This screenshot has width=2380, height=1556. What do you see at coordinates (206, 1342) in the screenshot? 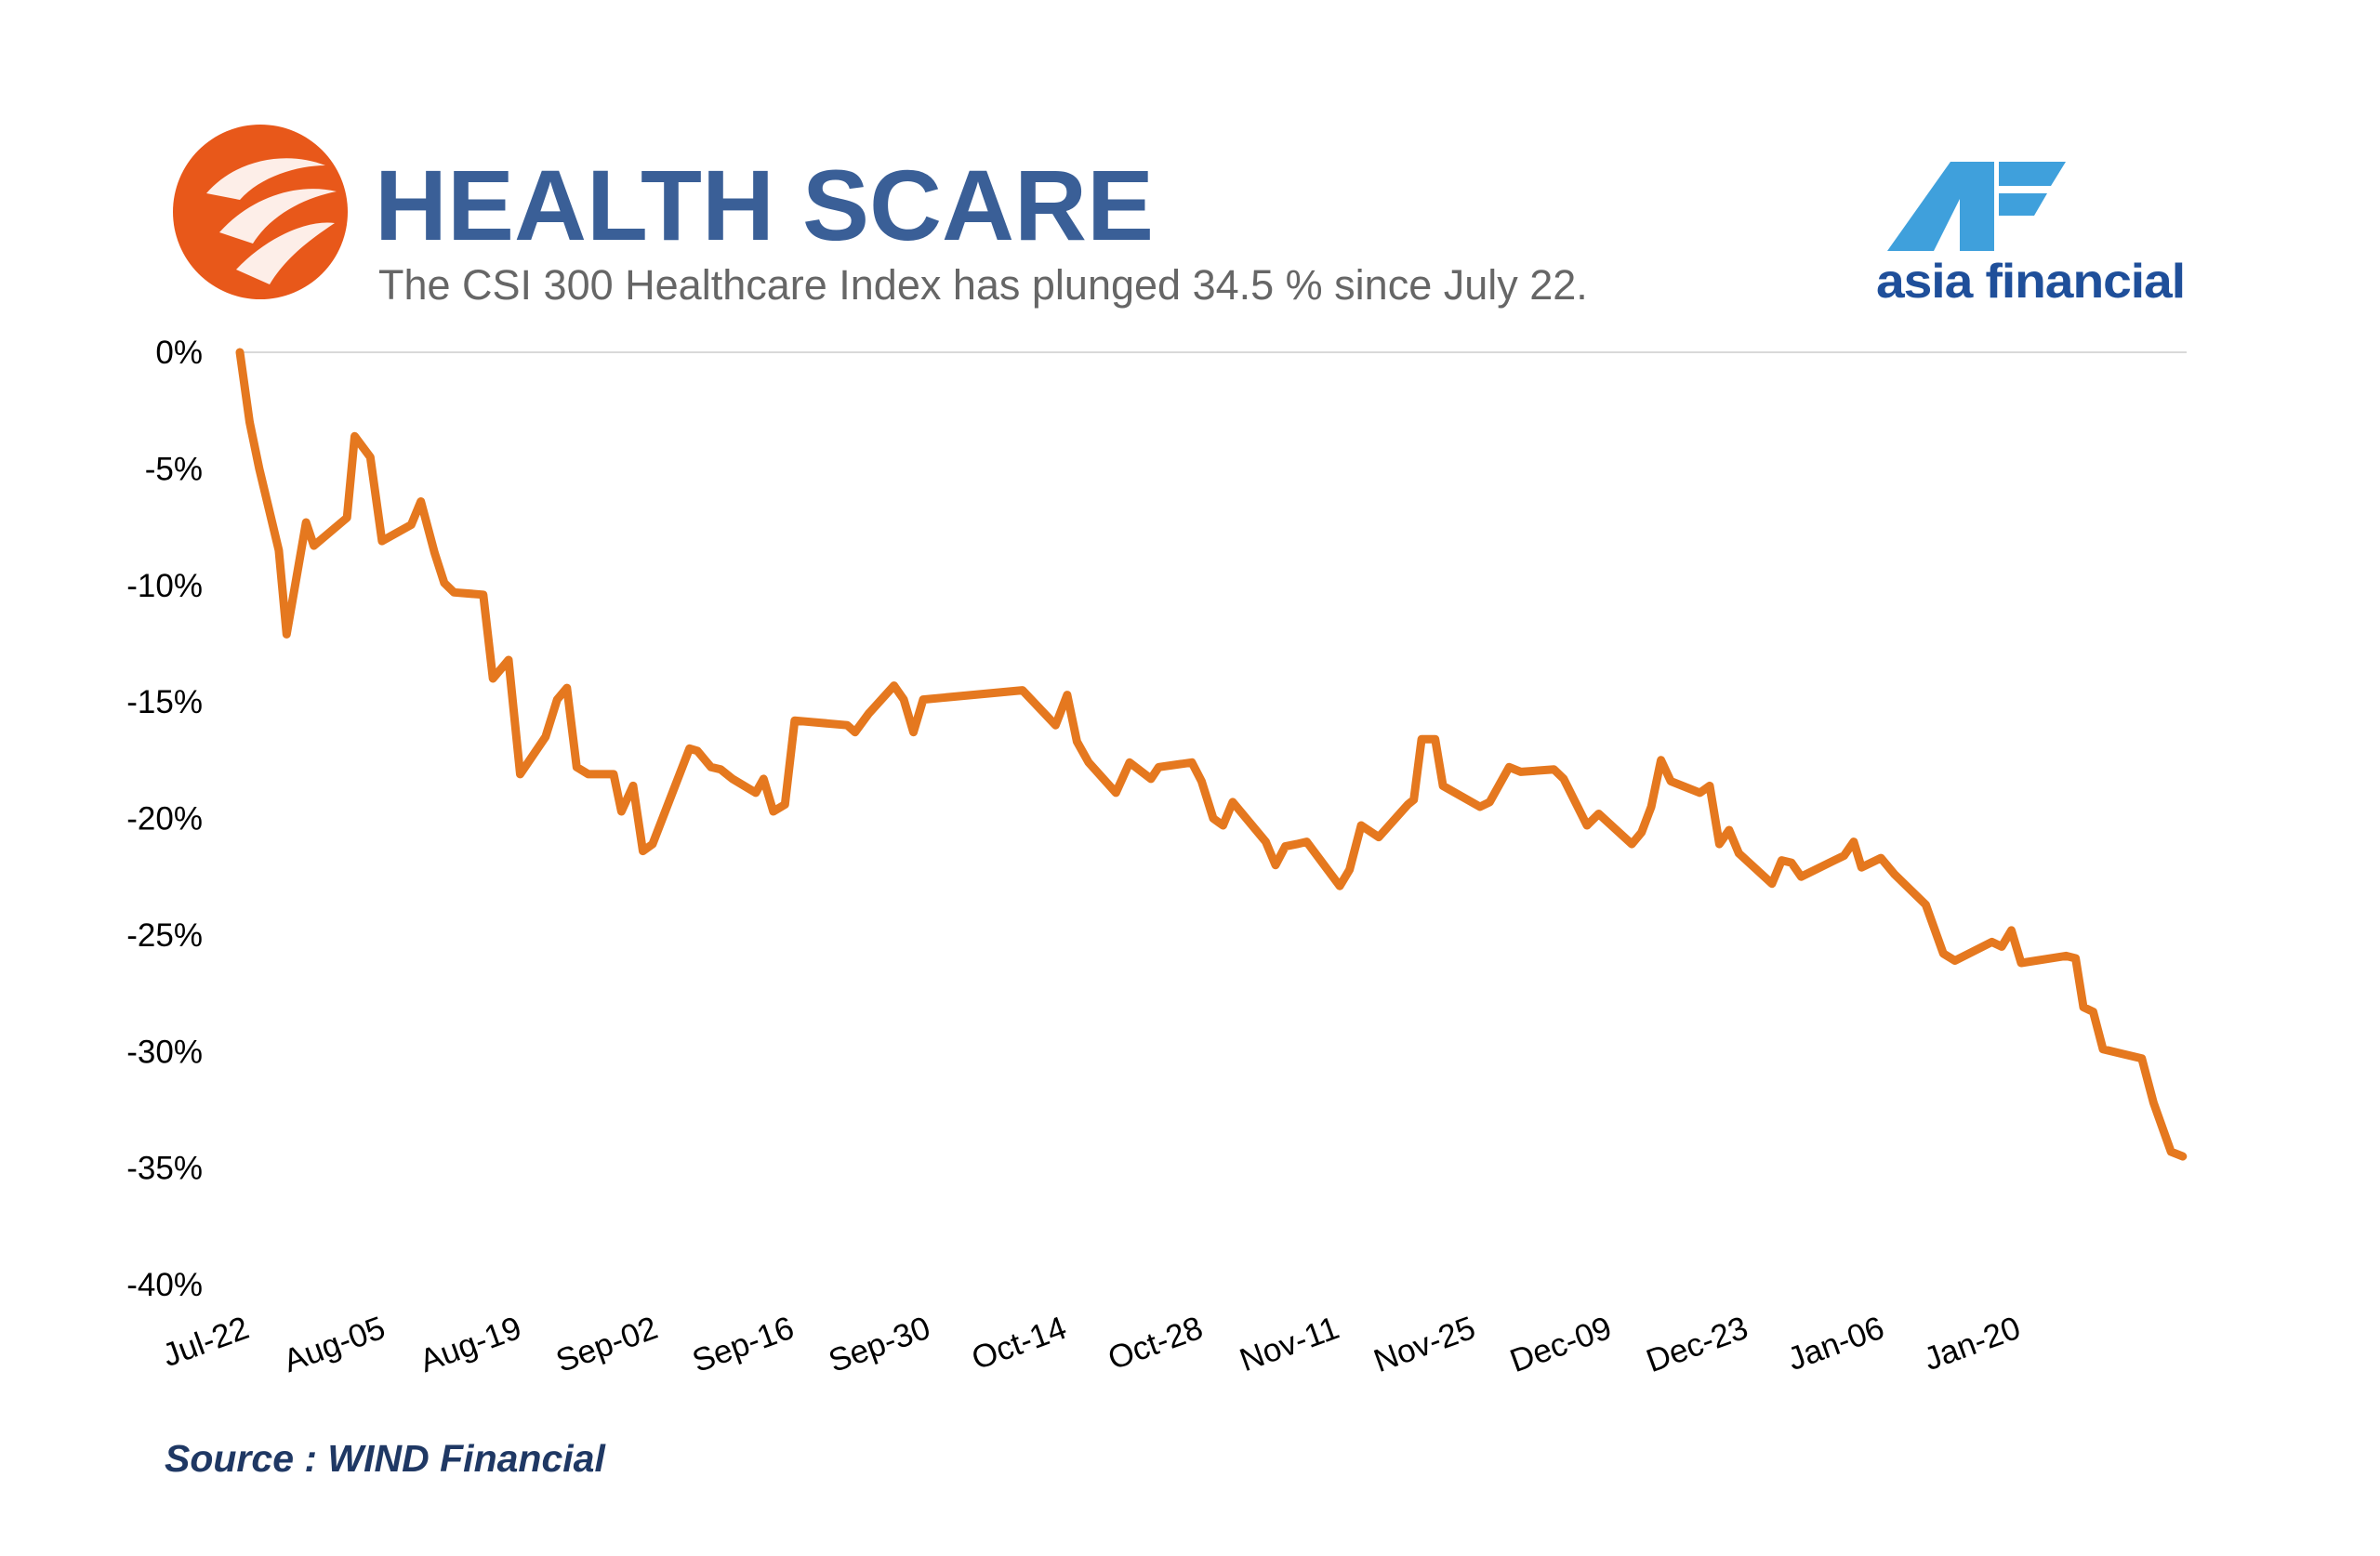
I see `x-tick-label: Jul-22` at bounding box center [206, 1342].